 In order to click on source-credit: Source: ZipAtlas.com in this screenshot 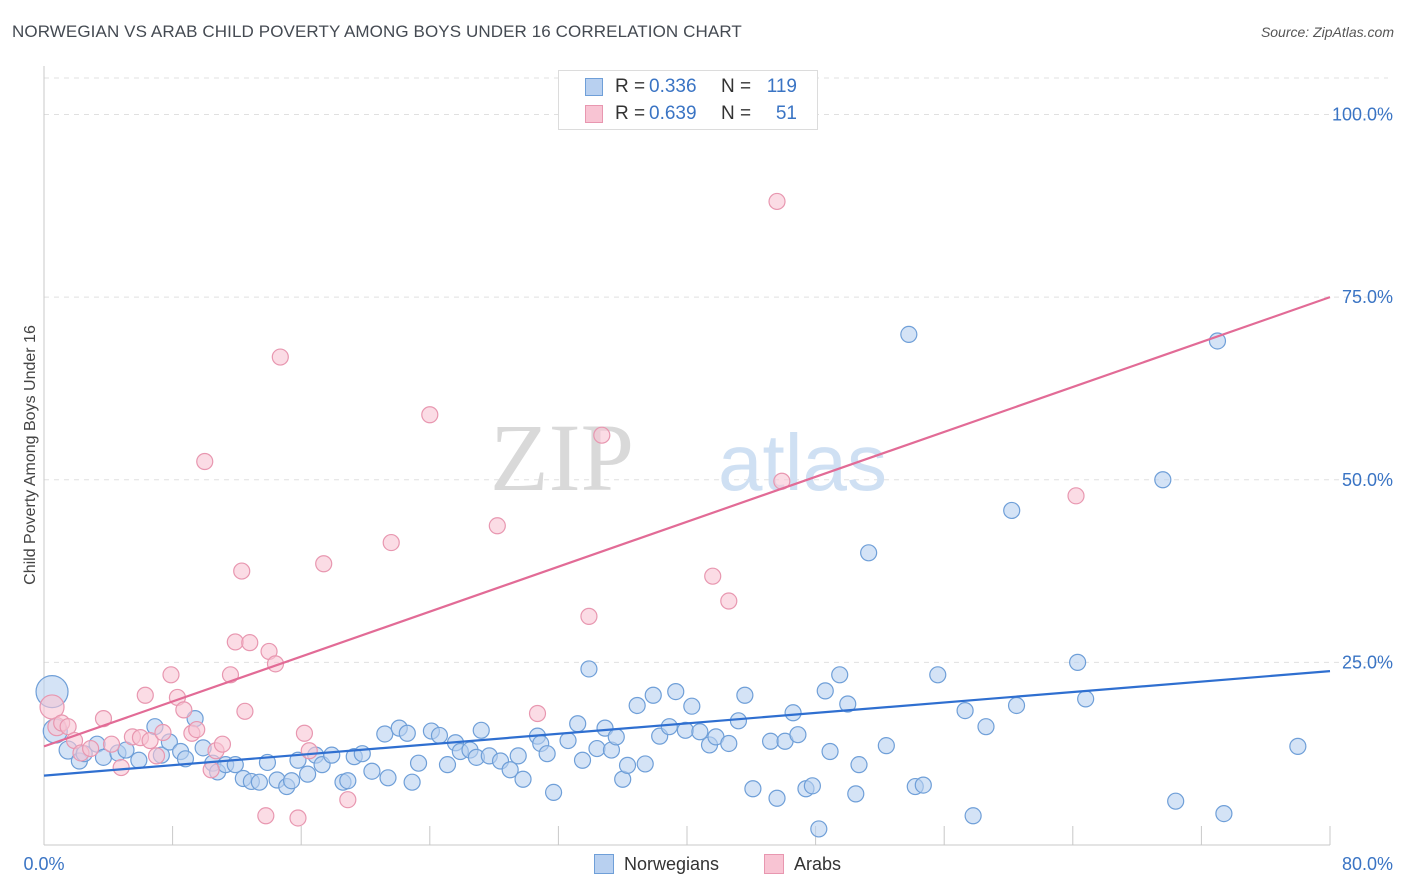, I will do `click(1327, 32)`.